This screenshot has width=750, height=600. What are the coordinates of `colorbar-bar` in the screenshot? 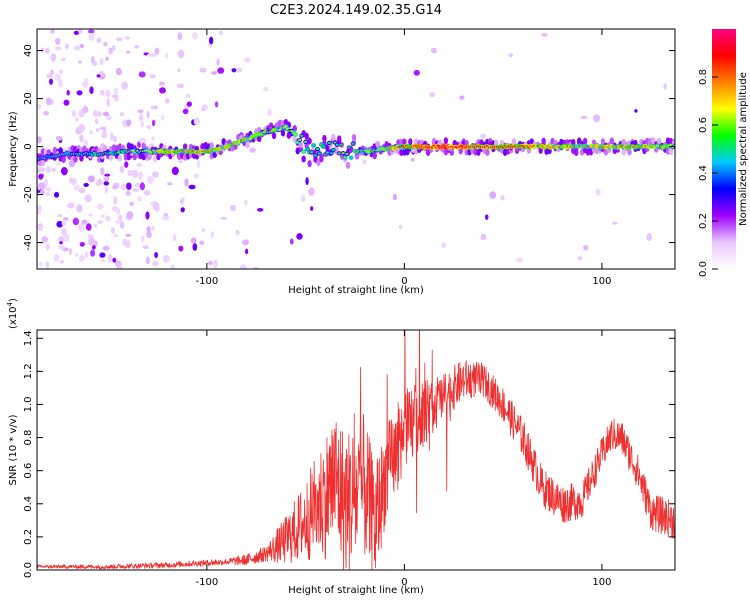 It's located at (724, 149).